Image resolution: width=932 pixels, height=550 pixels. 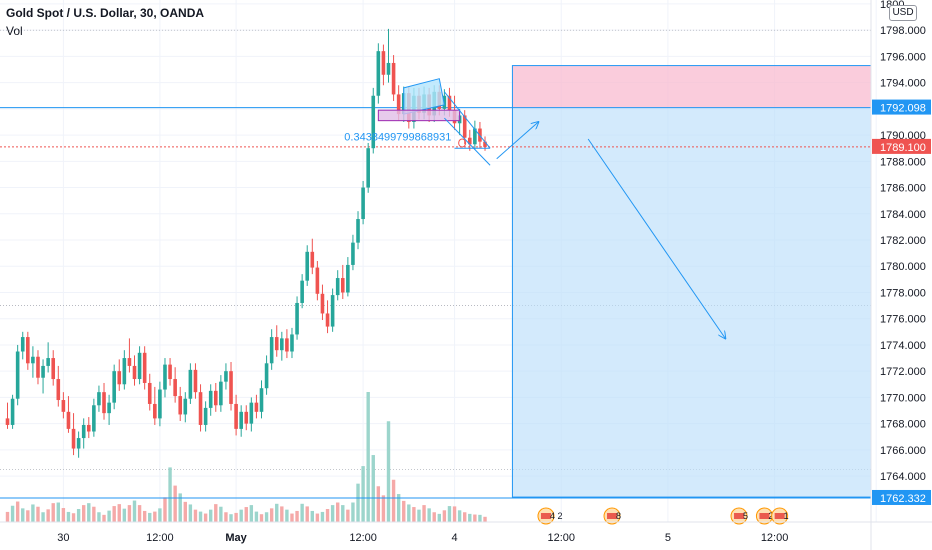 What do you see at coordinates (903, 293) in the screenshot?
I see `price-tick-label: 1778.000` at bounding box center [903, 293].